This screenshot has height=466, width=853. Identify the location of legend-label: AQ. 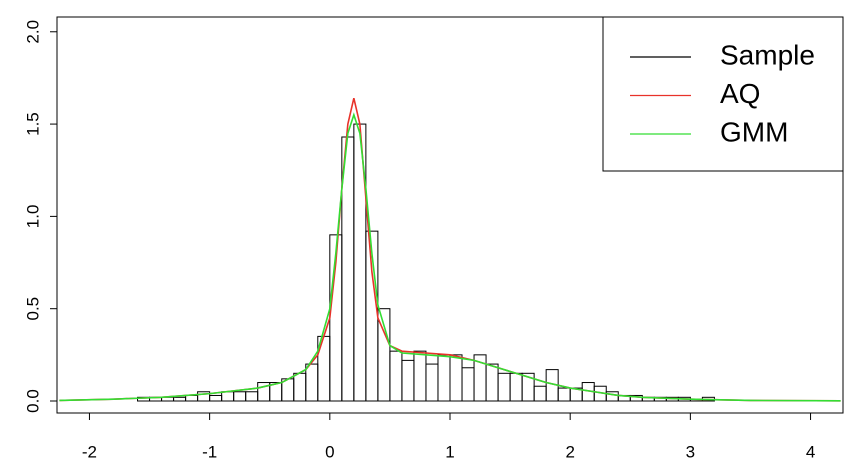
(740, 93).